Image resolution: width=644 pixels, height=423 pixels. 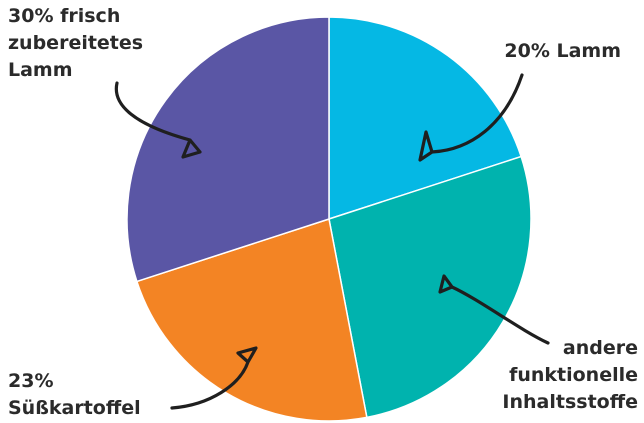 I want to click on slice-label-lamb: 20% Lamm, so click(x=562, y=51).